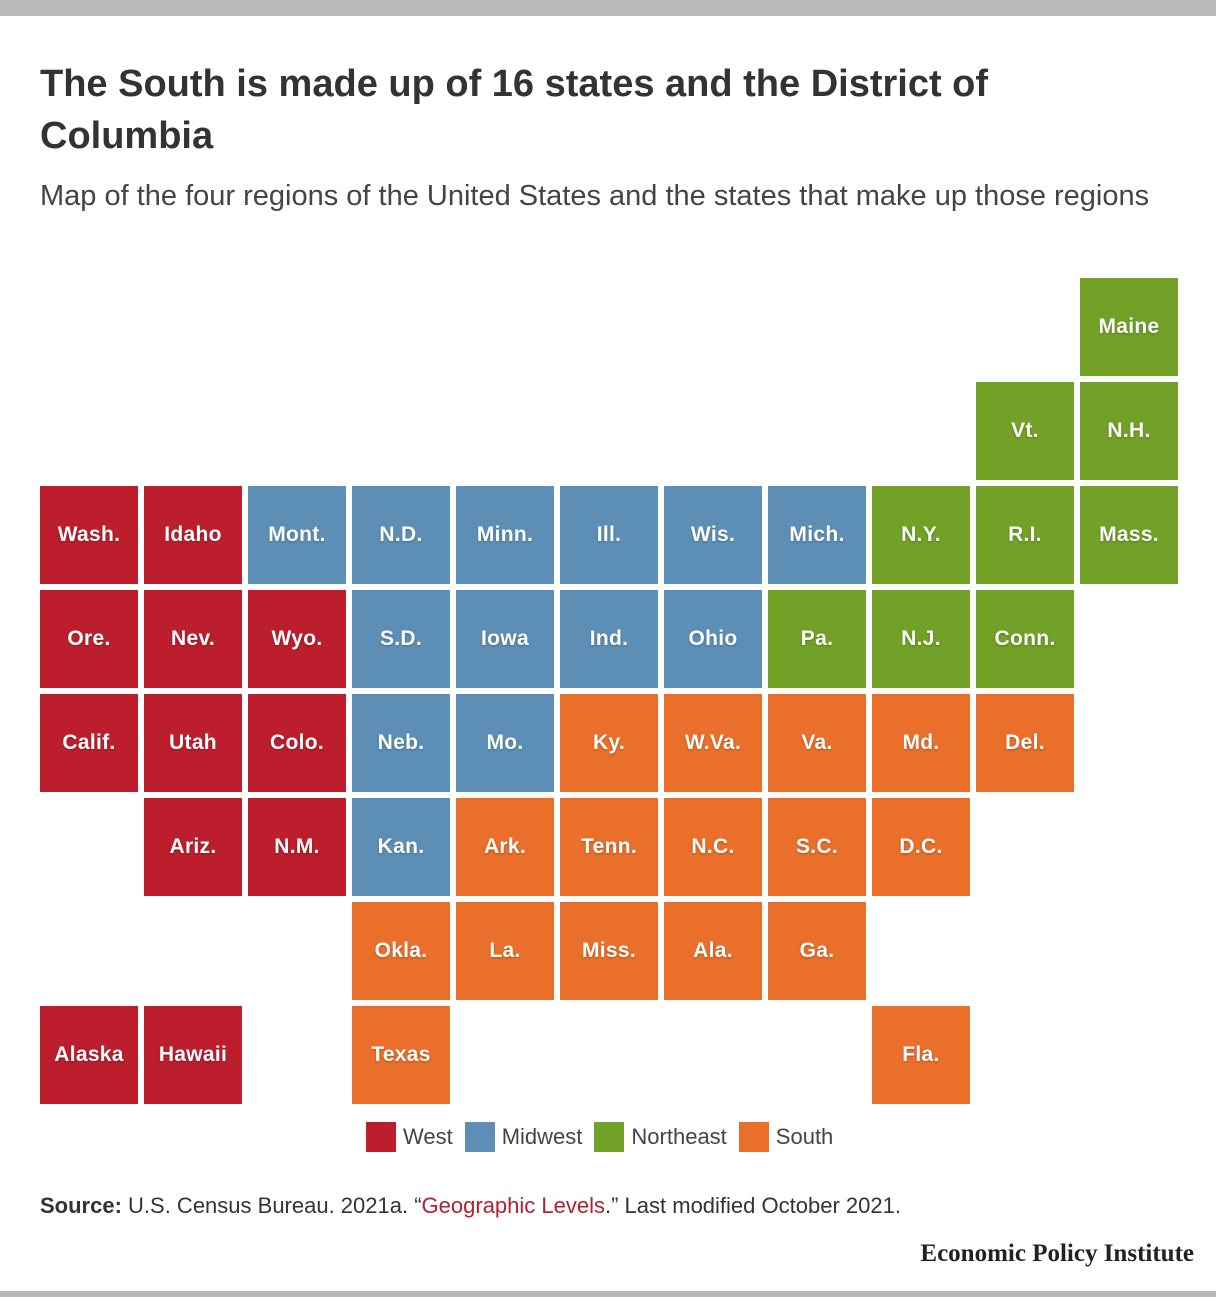 This screenshot has height=1297, width=1216. What do you see at coordinates (505, 639) in the screenshot?
I see `state-tile-iowa: Iowa` at bounding box center [505, 639].